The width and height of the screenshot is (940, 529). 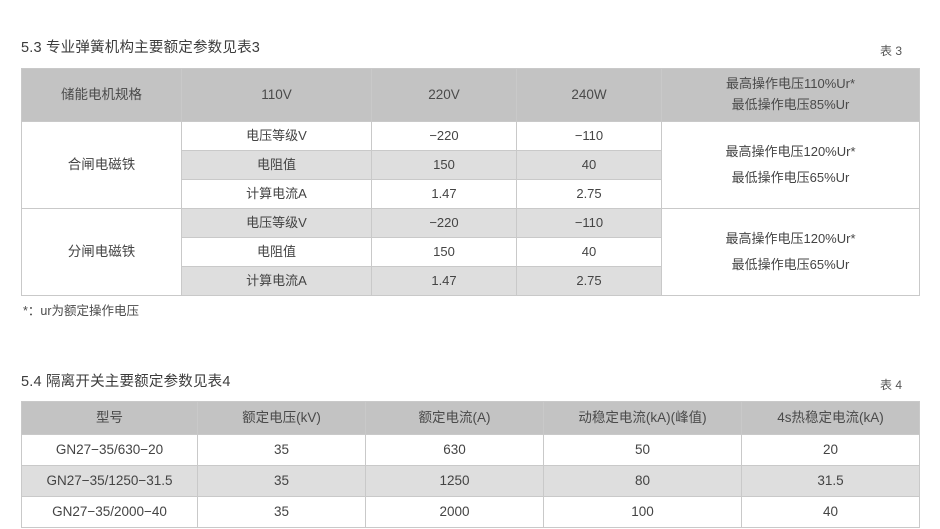 What do you see at coordinates (830, 450) in the screenshot?
I see `cell-thermal-current: 20` at bounding box center [830, 450].